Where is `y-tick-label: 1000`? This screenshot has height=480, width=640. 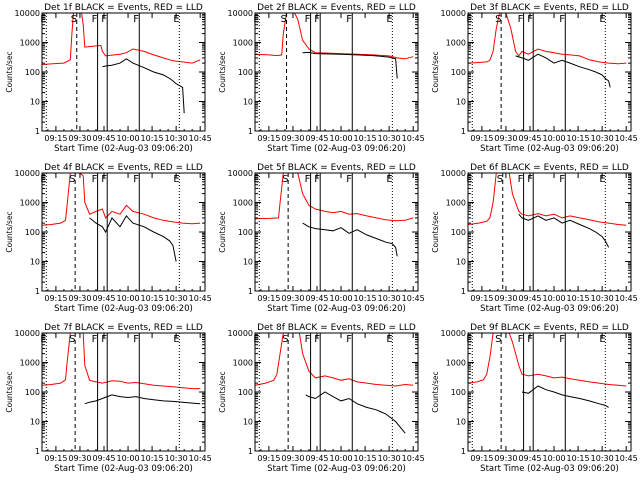
y-tick-label: 1000 is located at coordinates (30, 363).